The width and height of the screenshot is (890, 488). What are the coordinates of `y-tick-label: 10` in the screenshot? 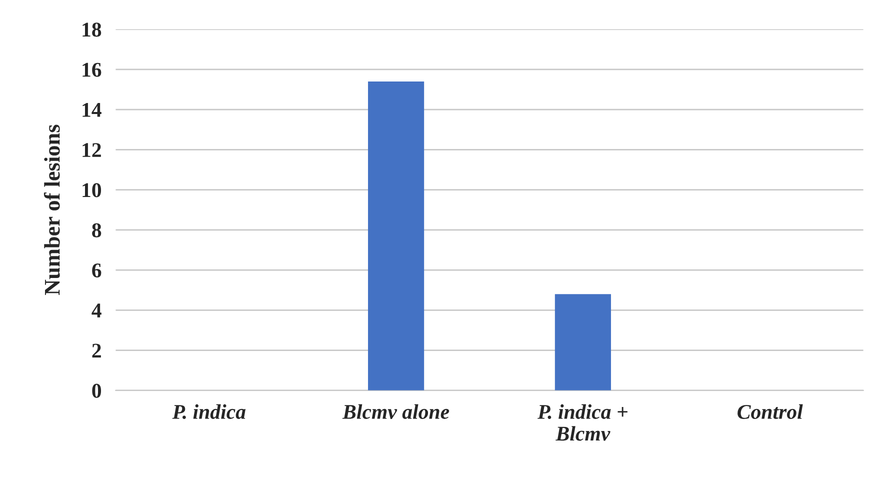 It's located at (92, 190).